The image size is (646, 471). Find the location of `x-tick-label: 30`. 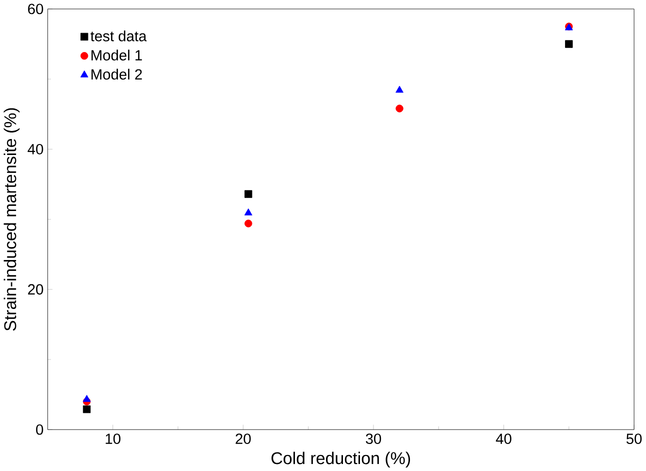

x-tick-label: 30 is located at coordinates (374, 438).